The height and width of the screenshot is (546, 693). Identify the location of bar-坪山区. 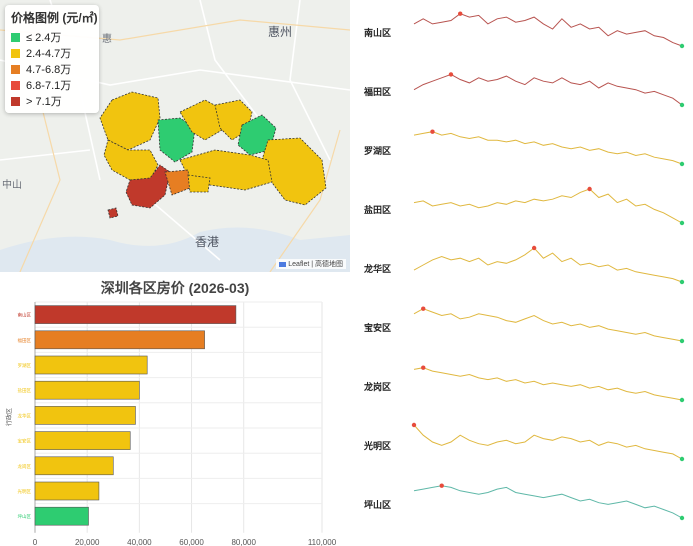
(61, 516).